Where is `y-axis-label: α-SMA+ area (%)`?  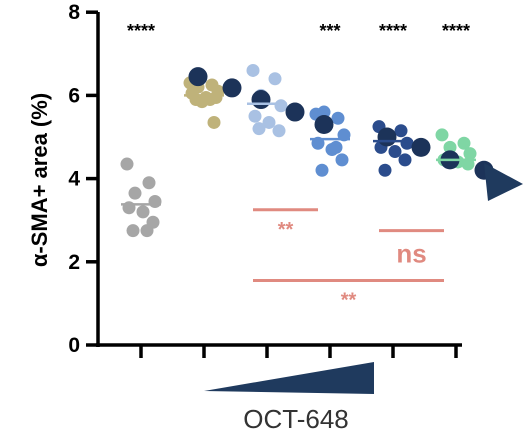 y-axis-label: α-SMA+ area (%) is located at coordinates (39, 180).